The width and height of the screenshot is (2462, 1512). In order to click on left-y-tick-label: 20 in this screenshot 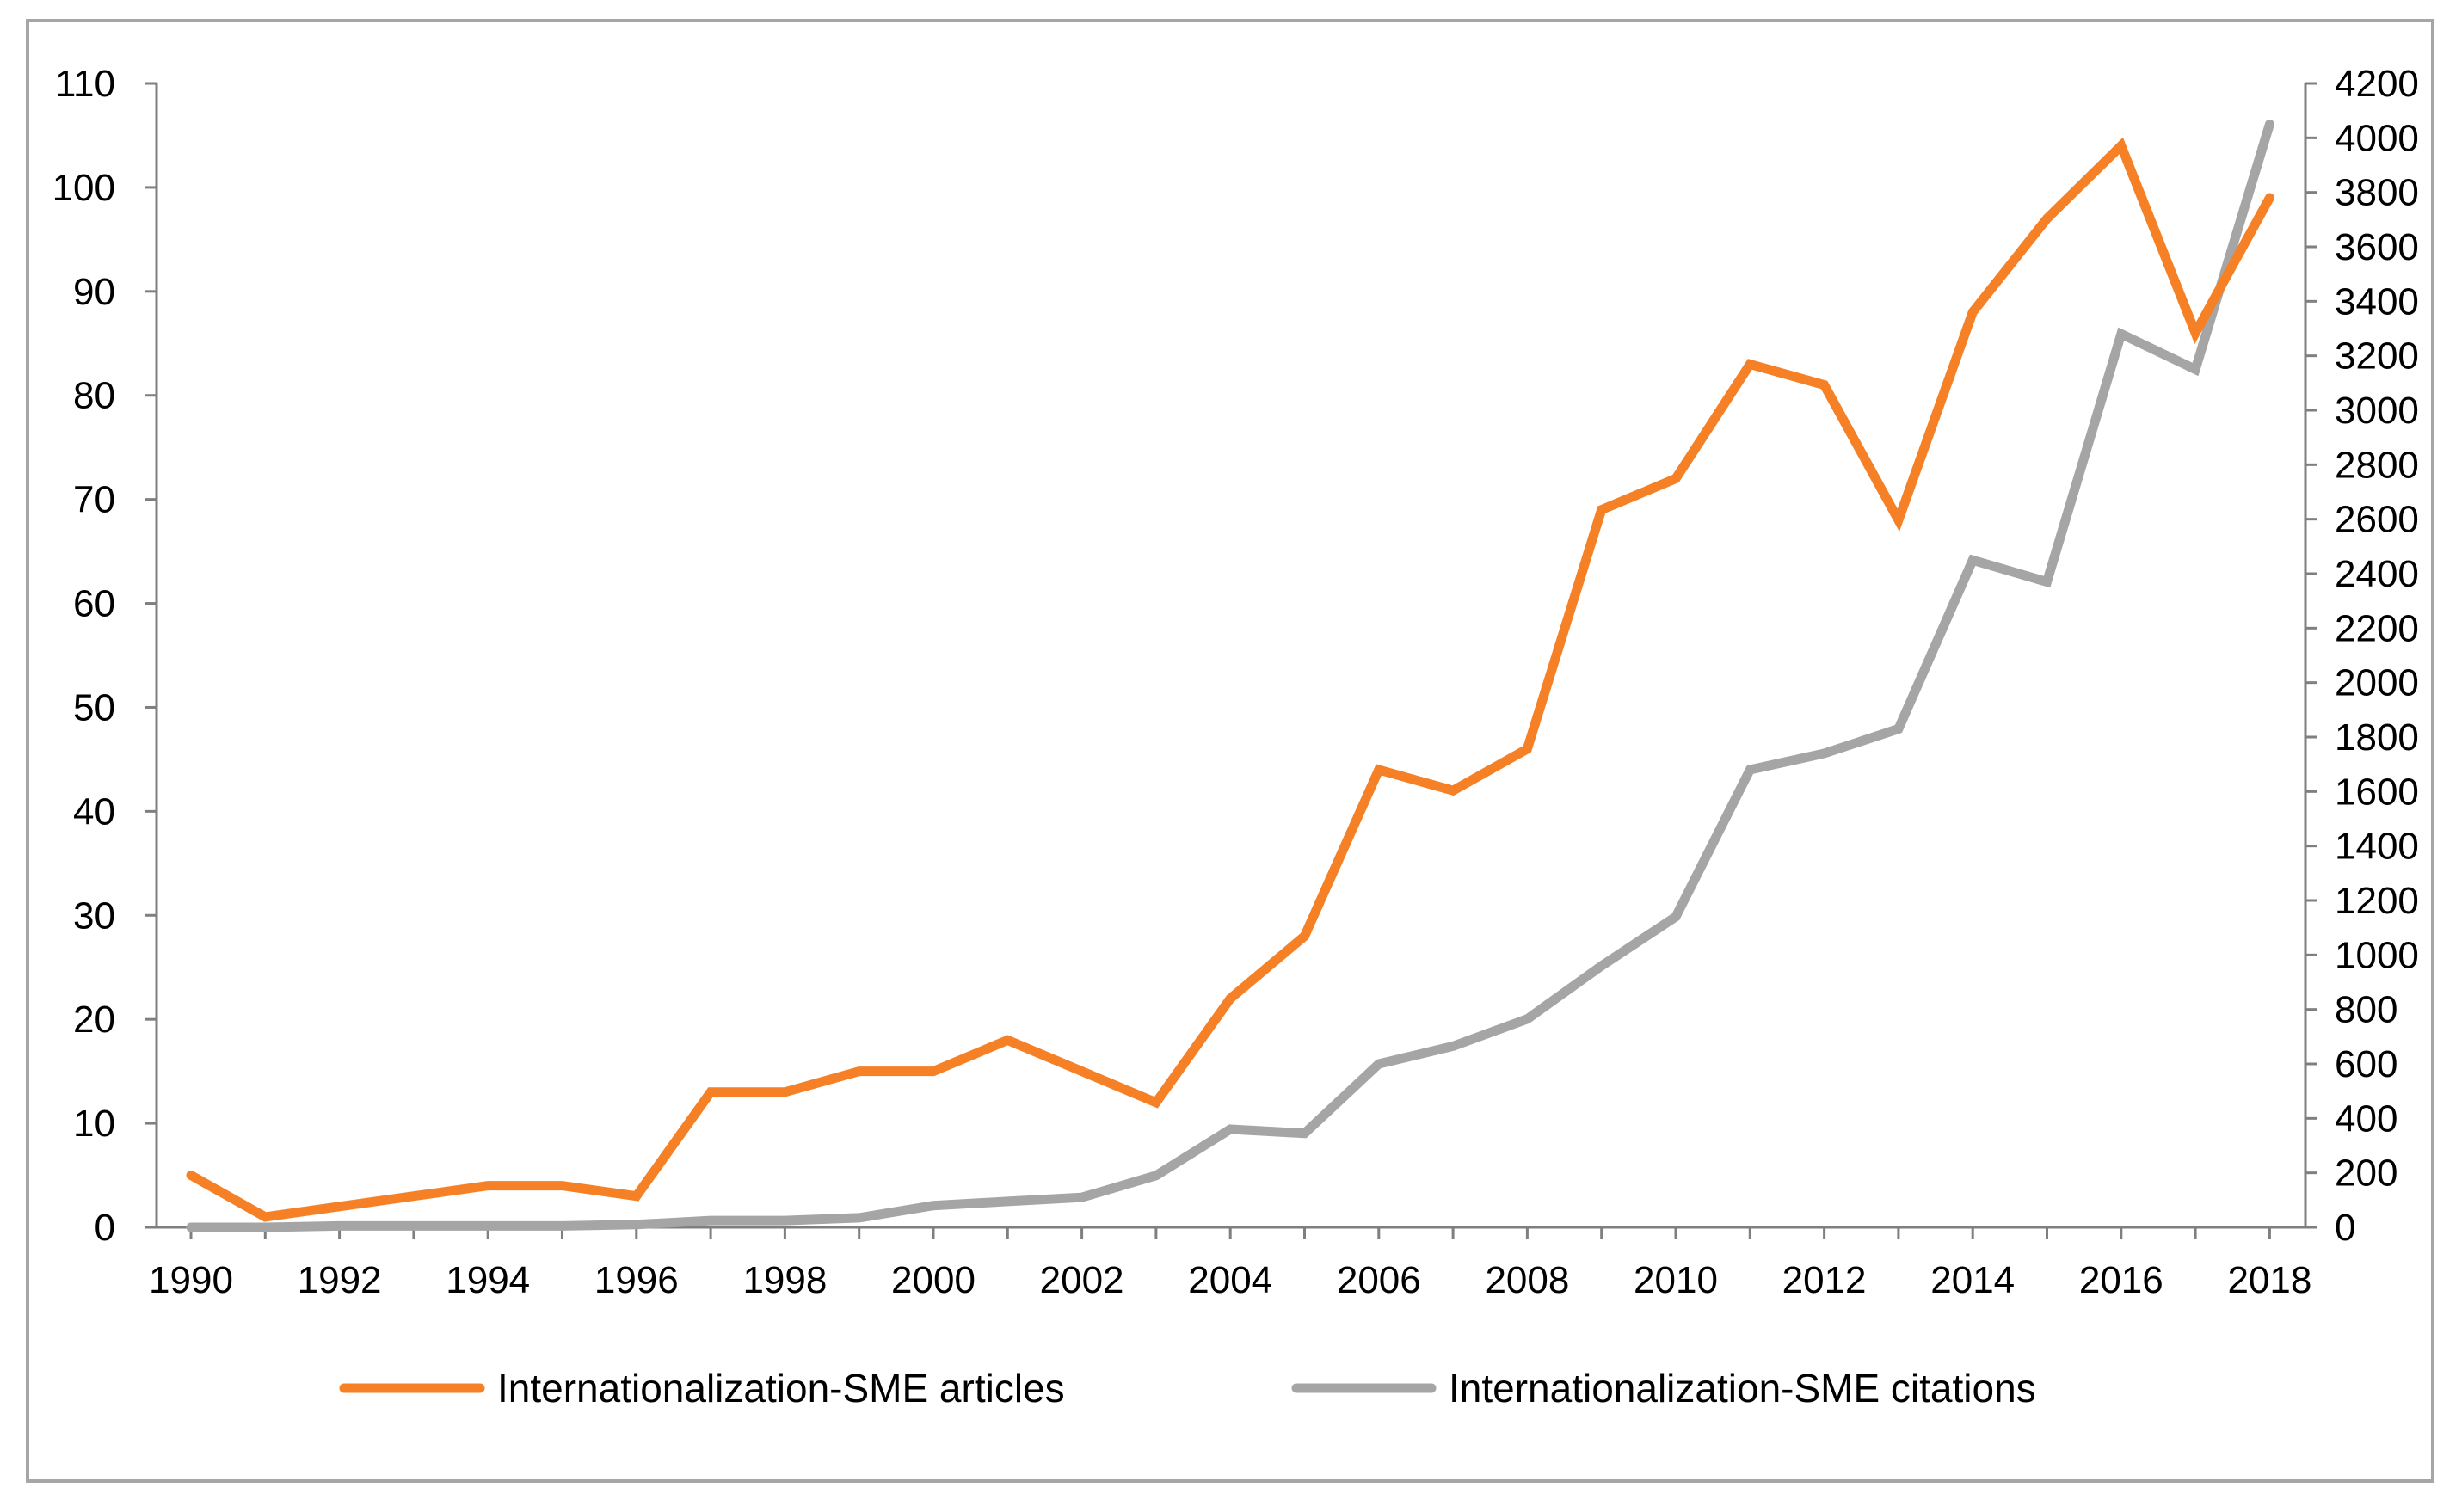, I will do `click(94, 1020)`.